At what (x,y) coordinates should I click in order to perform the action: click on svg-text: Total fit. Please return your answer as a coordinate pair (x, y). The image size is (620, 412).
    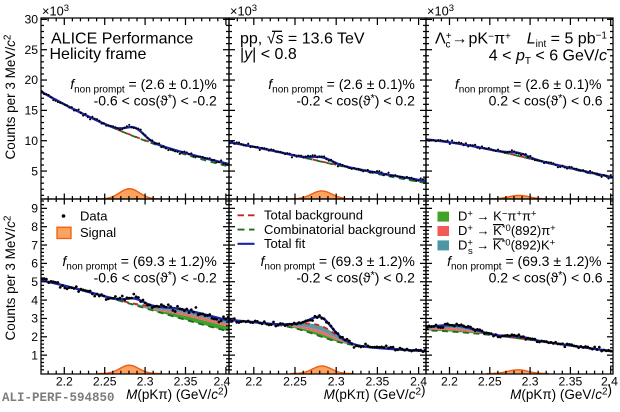
    Looking at the image, I should click on (285, 243).